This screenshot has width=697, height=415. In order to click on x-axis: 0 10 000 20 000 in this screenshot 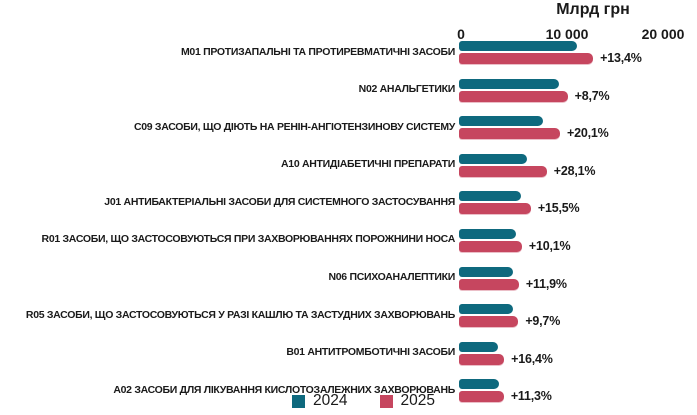, I will do `click(570, 35)`.